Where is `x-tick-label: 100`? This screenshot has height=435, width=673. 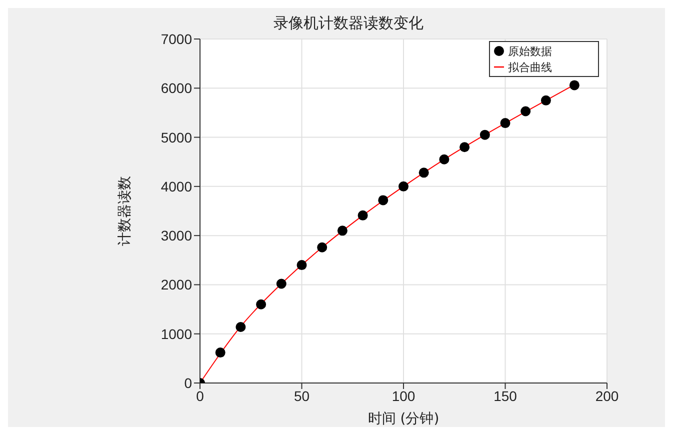 x-tick-label: 100 is located at coordinates (404, 396).